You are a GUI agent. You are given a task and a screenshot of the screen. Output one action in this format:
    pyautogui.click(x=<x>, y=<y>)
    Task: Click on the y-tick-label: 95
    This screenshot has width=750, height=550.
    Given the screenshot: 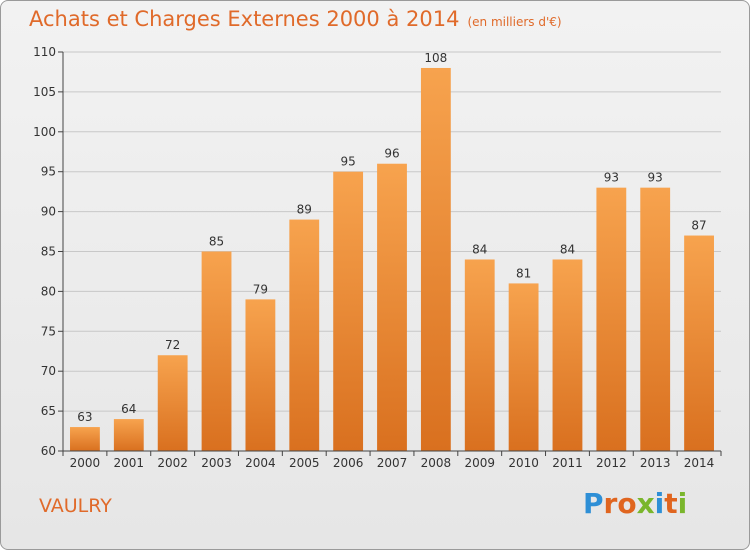 What is the action you would take?
    pyautogui.click(x=48, y=172)
    